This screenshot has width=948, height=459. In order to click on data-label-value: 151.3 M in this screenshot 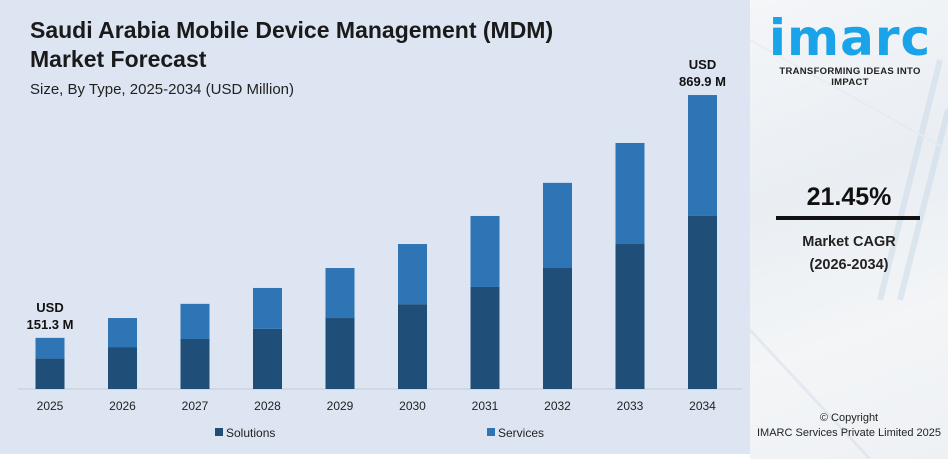, I will do `click(50, 324)`.